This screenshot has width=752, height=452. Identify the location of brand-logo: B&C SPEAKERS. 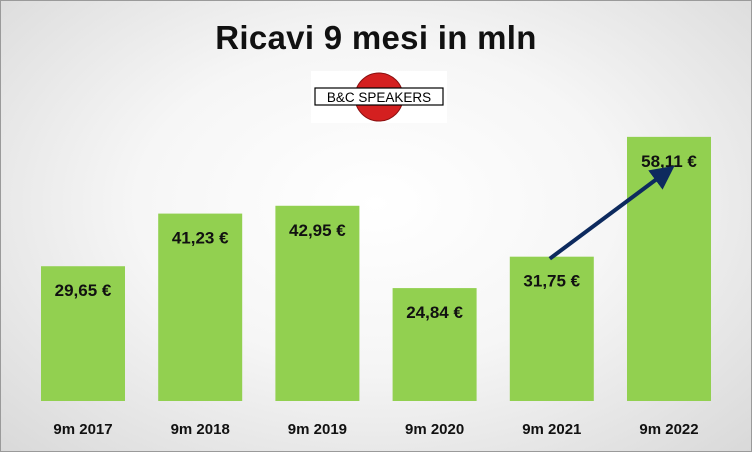
(379, 97).